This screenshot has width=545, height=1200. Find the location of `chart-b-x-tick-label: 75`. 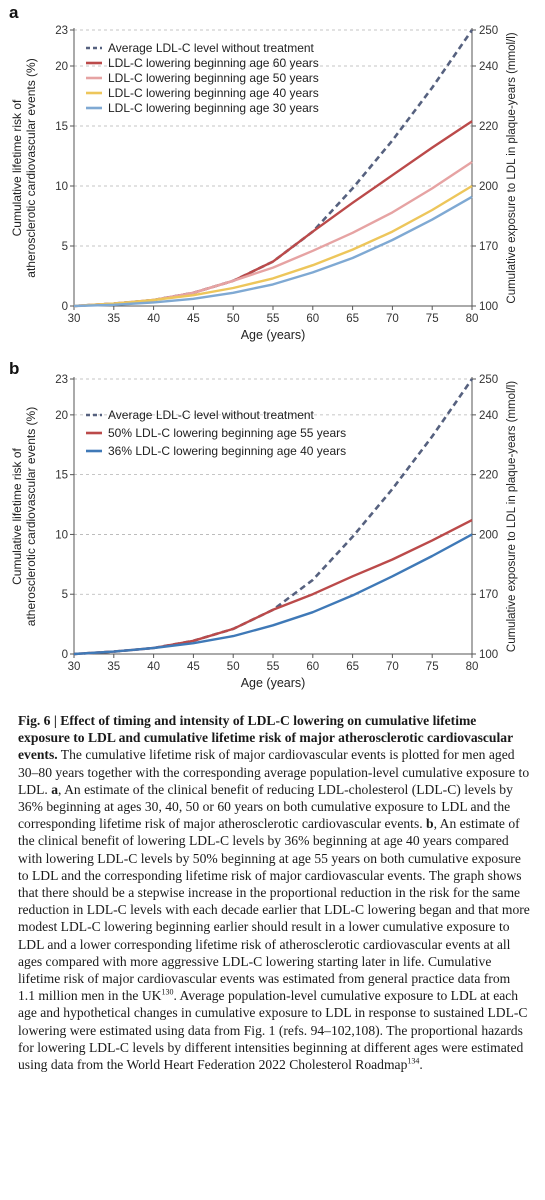

chart-b-x-tick-label: 75 is located at coordinates (432, 667).